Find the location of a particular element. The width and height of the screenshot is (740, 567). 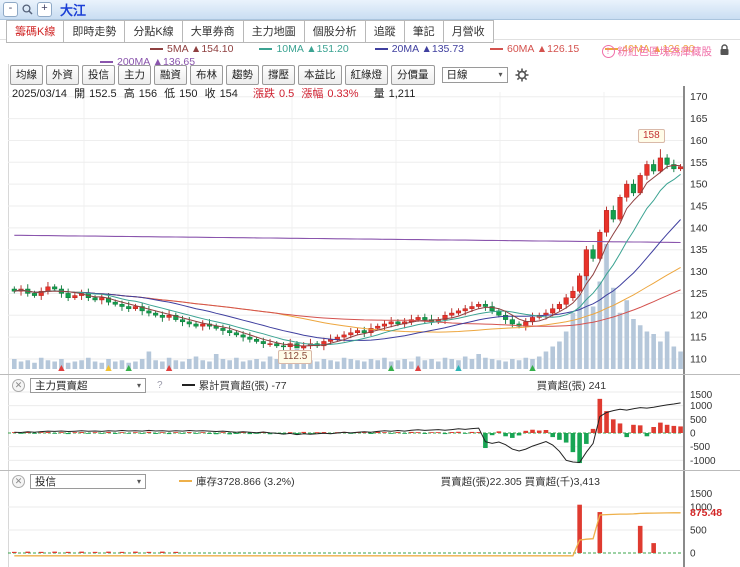

info-icon: ! is located at coordinates (608, 51).